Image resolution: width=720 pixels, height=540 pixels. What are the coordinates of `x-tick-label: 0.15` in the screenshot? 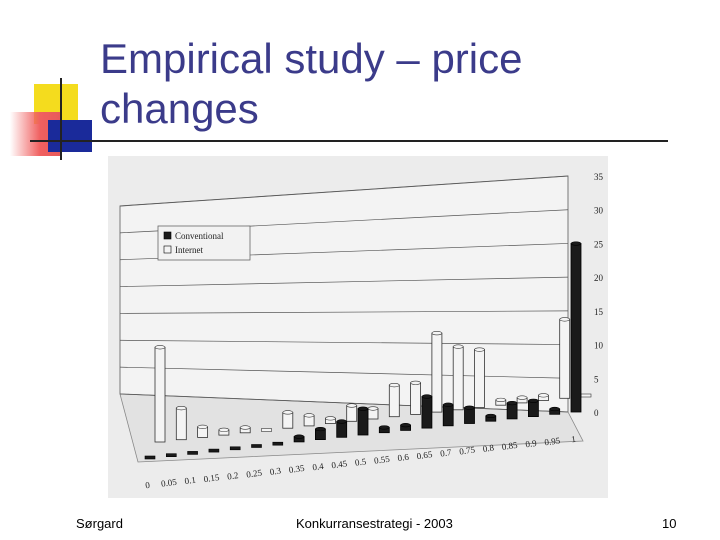 It's located at (211, 478).